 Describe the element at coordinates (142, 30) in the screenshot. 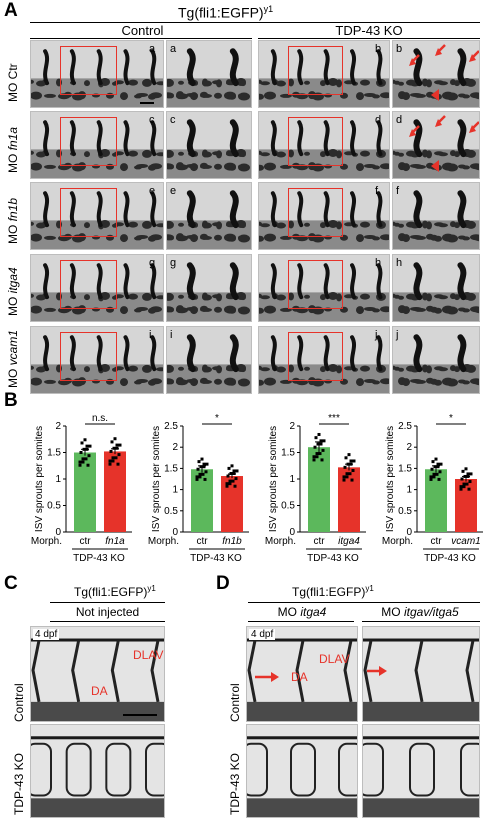

I see `header-control: Control` at that location.